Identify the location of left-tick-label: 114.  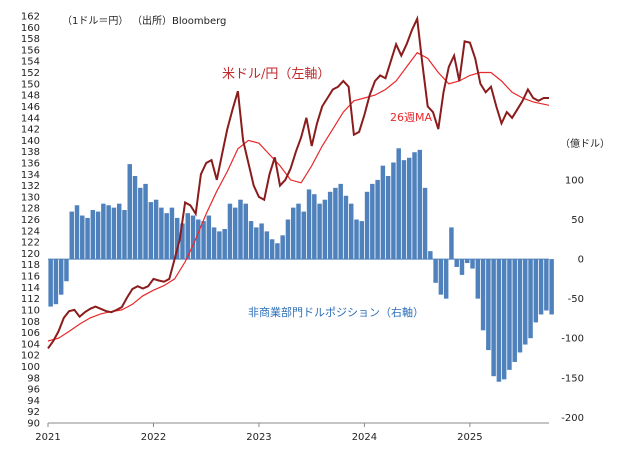
(30, 288).